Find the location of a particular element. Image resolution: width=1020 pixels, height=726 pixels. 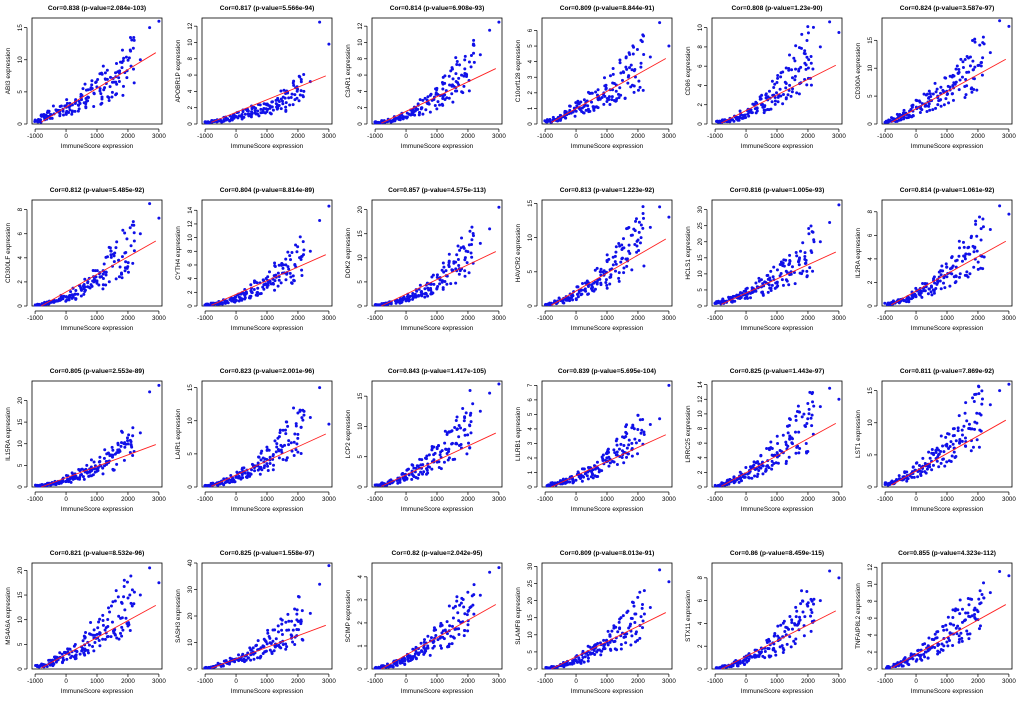

y-tick-label: 8 is located at coordinates (700, 577).